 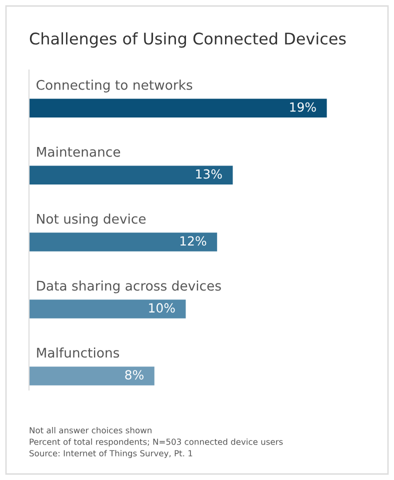 What do you see at coordinates (111, 454) in the screenshot?
I see `source-note: Source: Internet of Things Survey, Pt. 1` at bounding box center [111, 454].